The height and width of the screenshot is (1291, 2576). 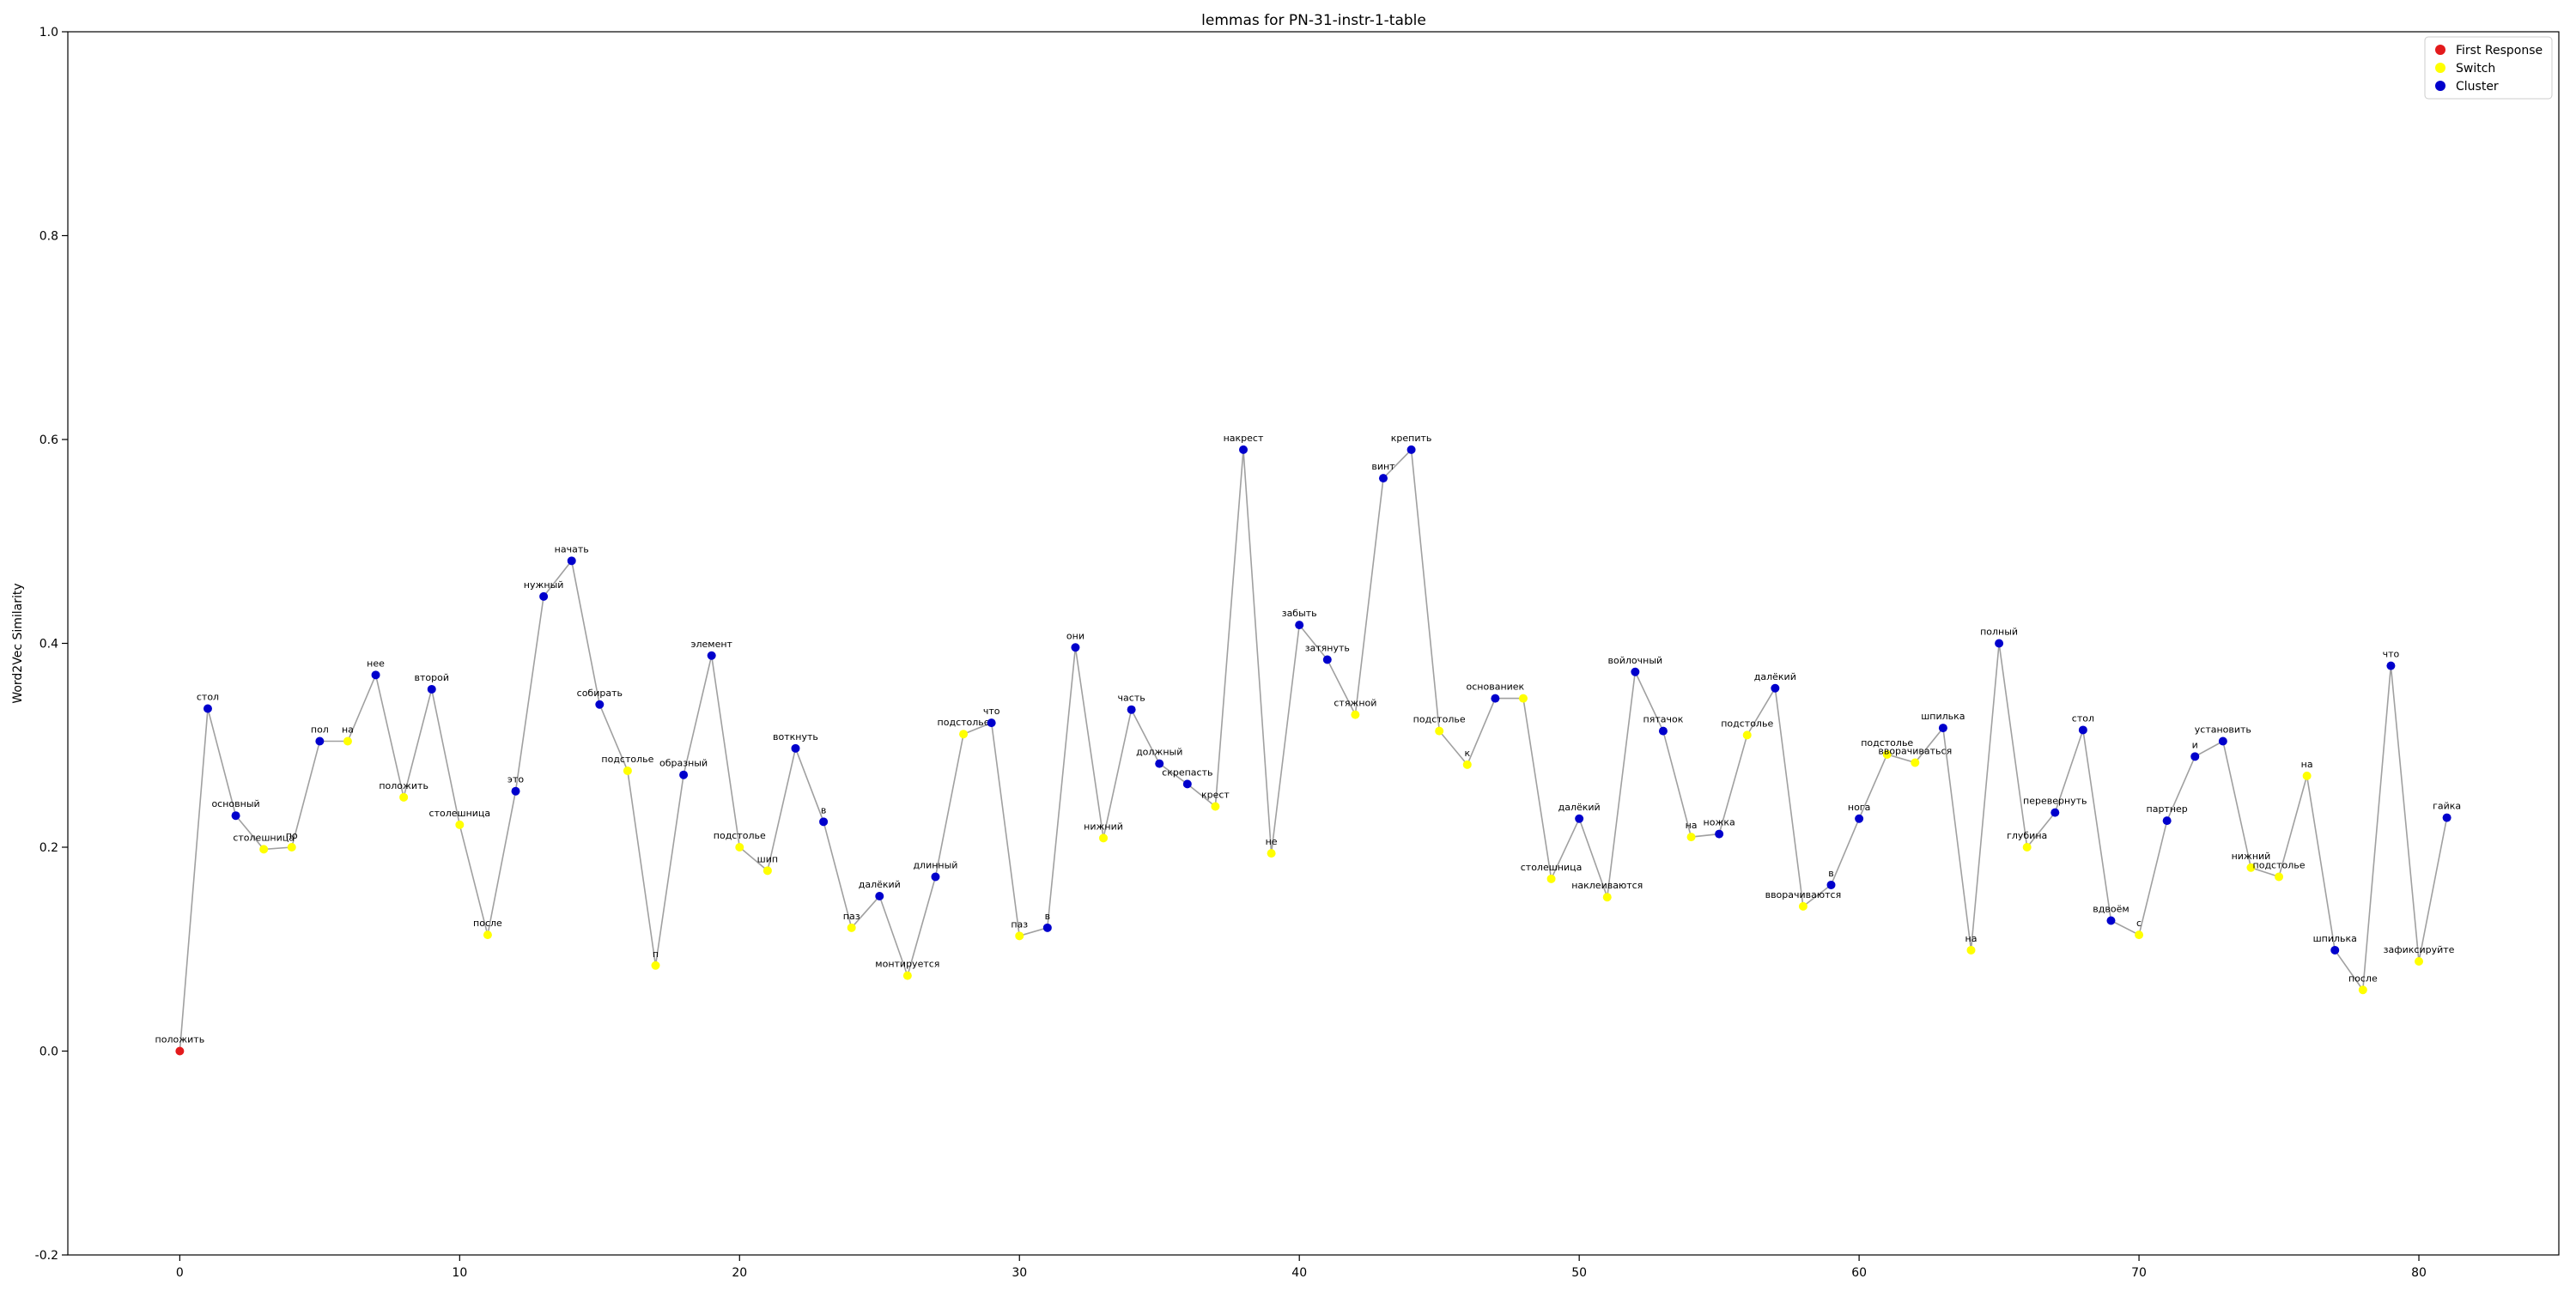 What do you see at coordinates (852, 917) in the screenshot?
I see `point-label: паз` at bounding box center [852, 917].